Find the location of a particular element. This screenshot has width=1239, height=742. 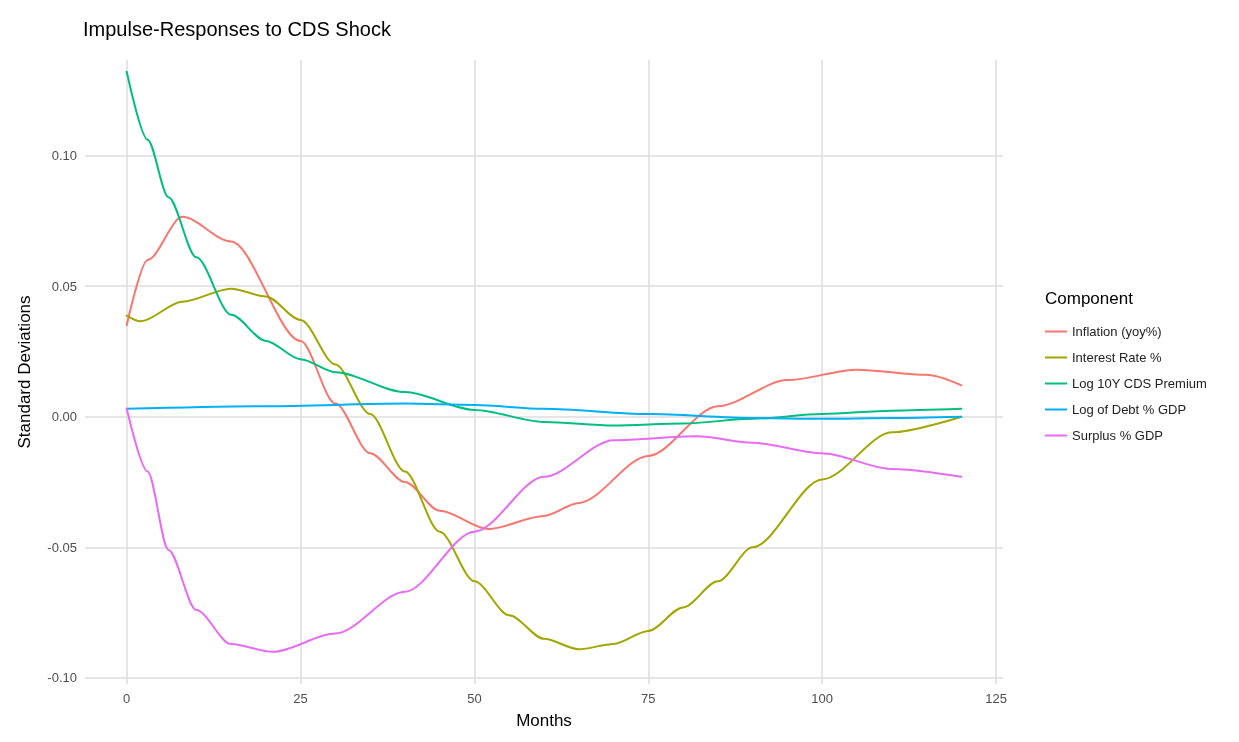

x-tick-label: 125 is located at coordinates (996, 698).